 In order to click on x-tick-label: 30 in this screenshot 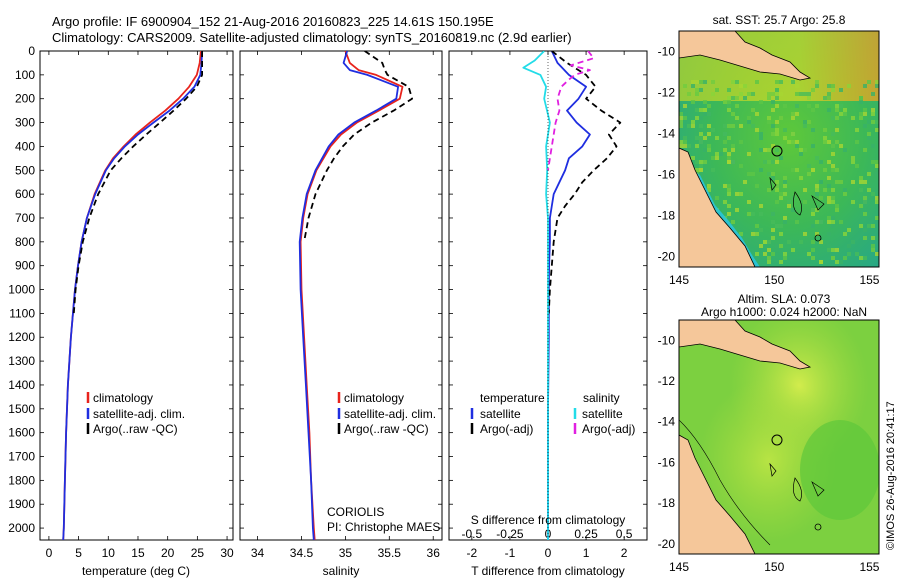, I will do `click(227, 553)`.